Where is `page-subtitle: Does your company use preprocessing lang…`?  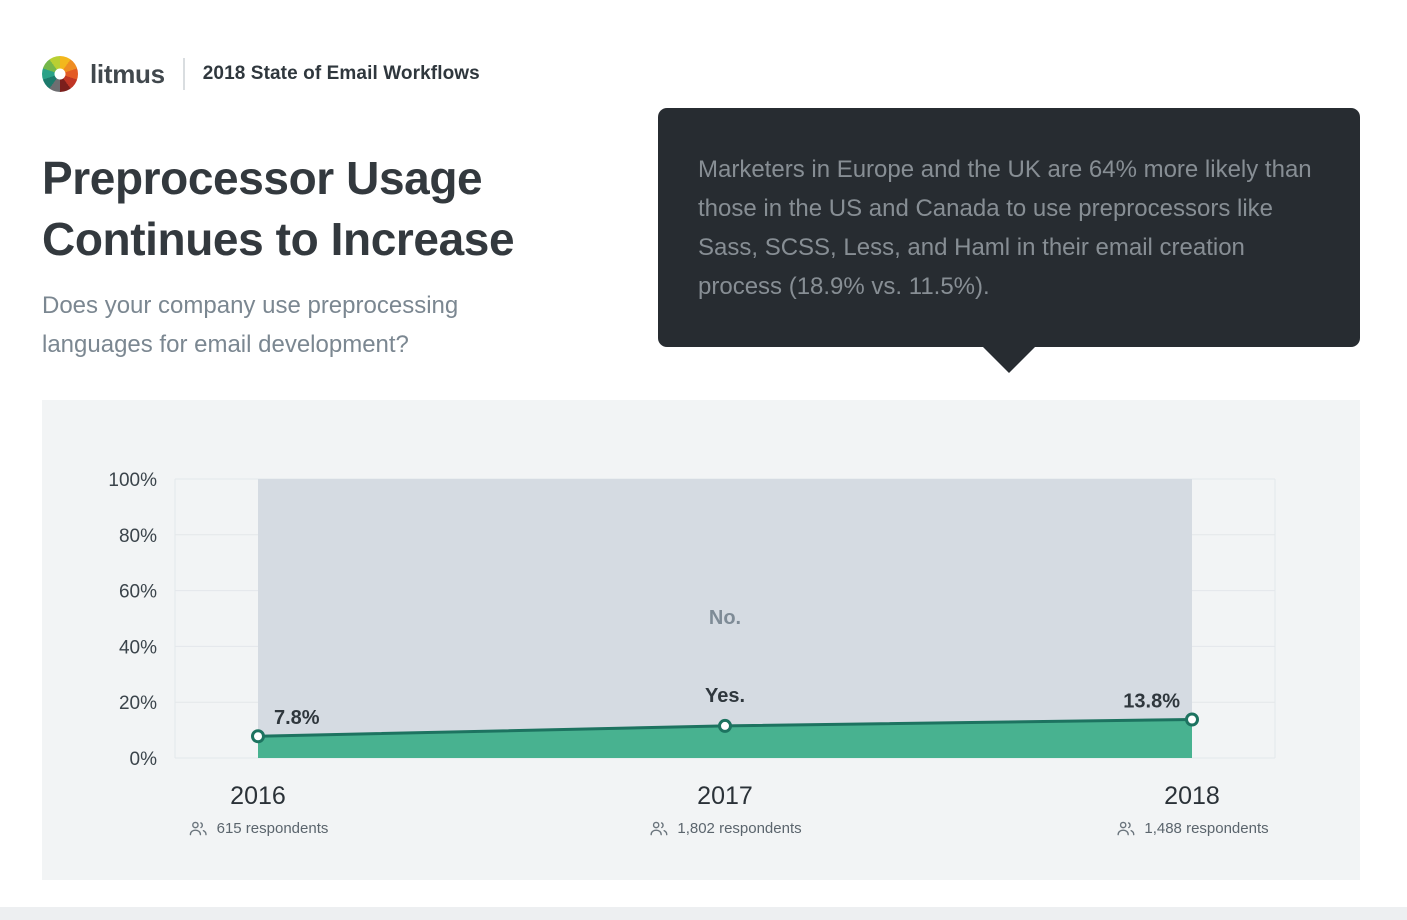
page-subtitle: Does your company use preprocessing lang… is located at coordinates (250, 325).